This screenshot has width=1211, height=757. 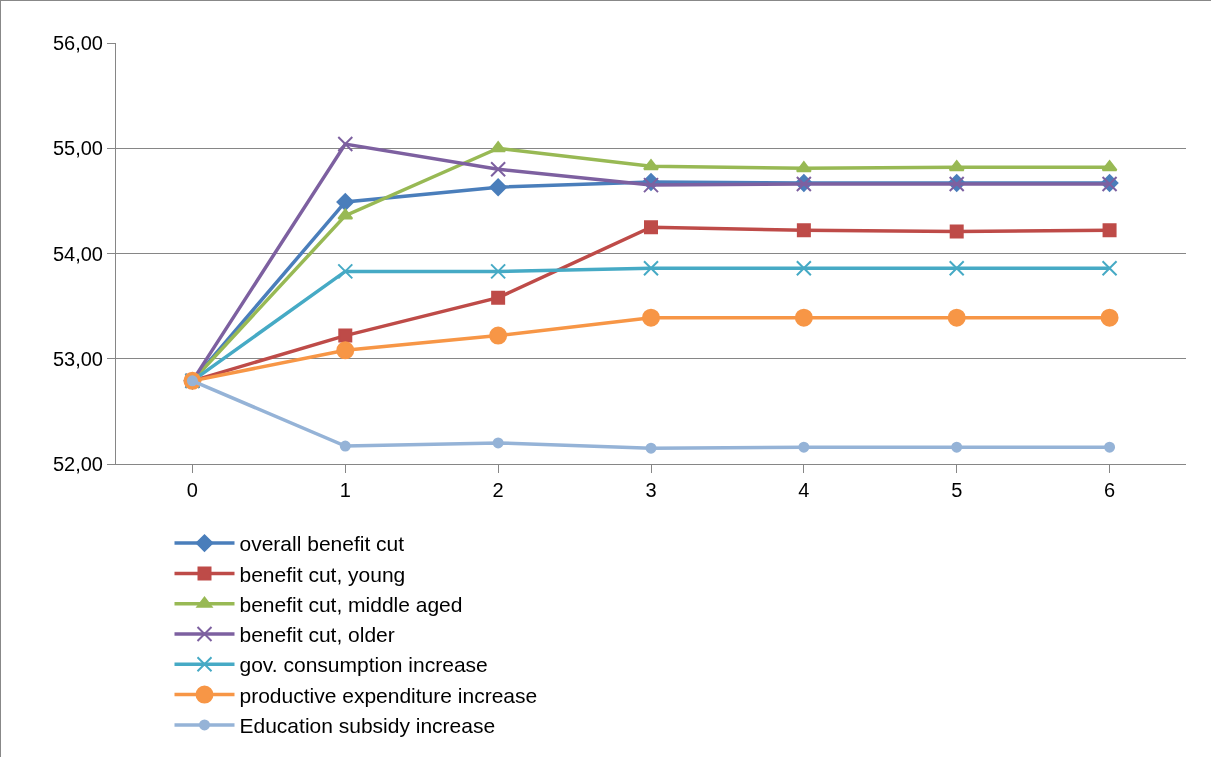 I want to click on legend-label: productive expenditure increase, so click(x=388, y=695).